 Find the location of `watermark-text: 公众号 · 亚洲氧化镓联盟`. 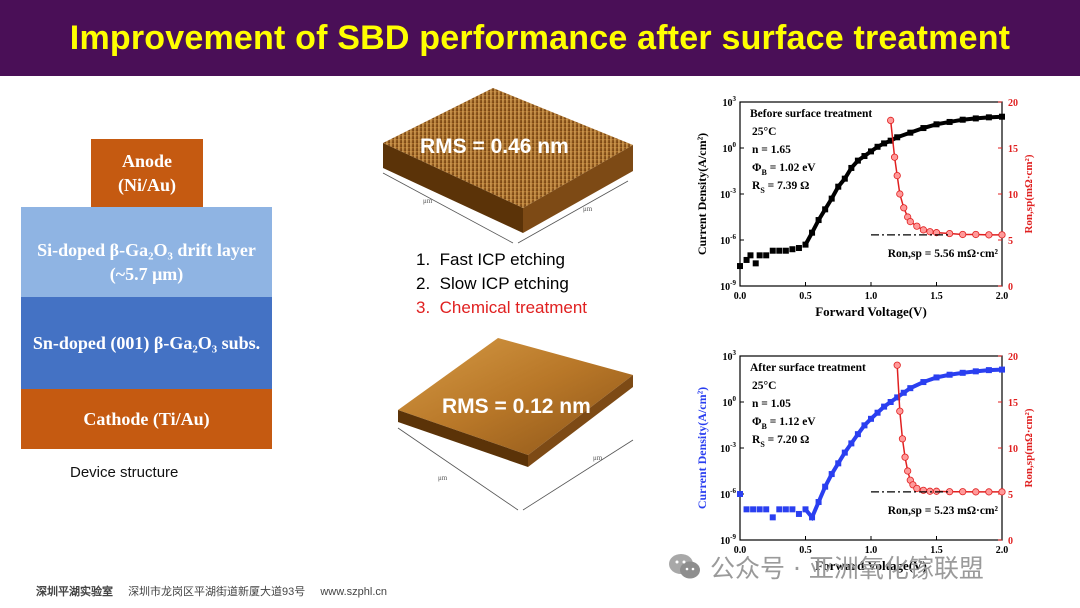

watermark-text: 公众号 · 亚洲氧化镓联盟 is located at coordinates (847, 568).